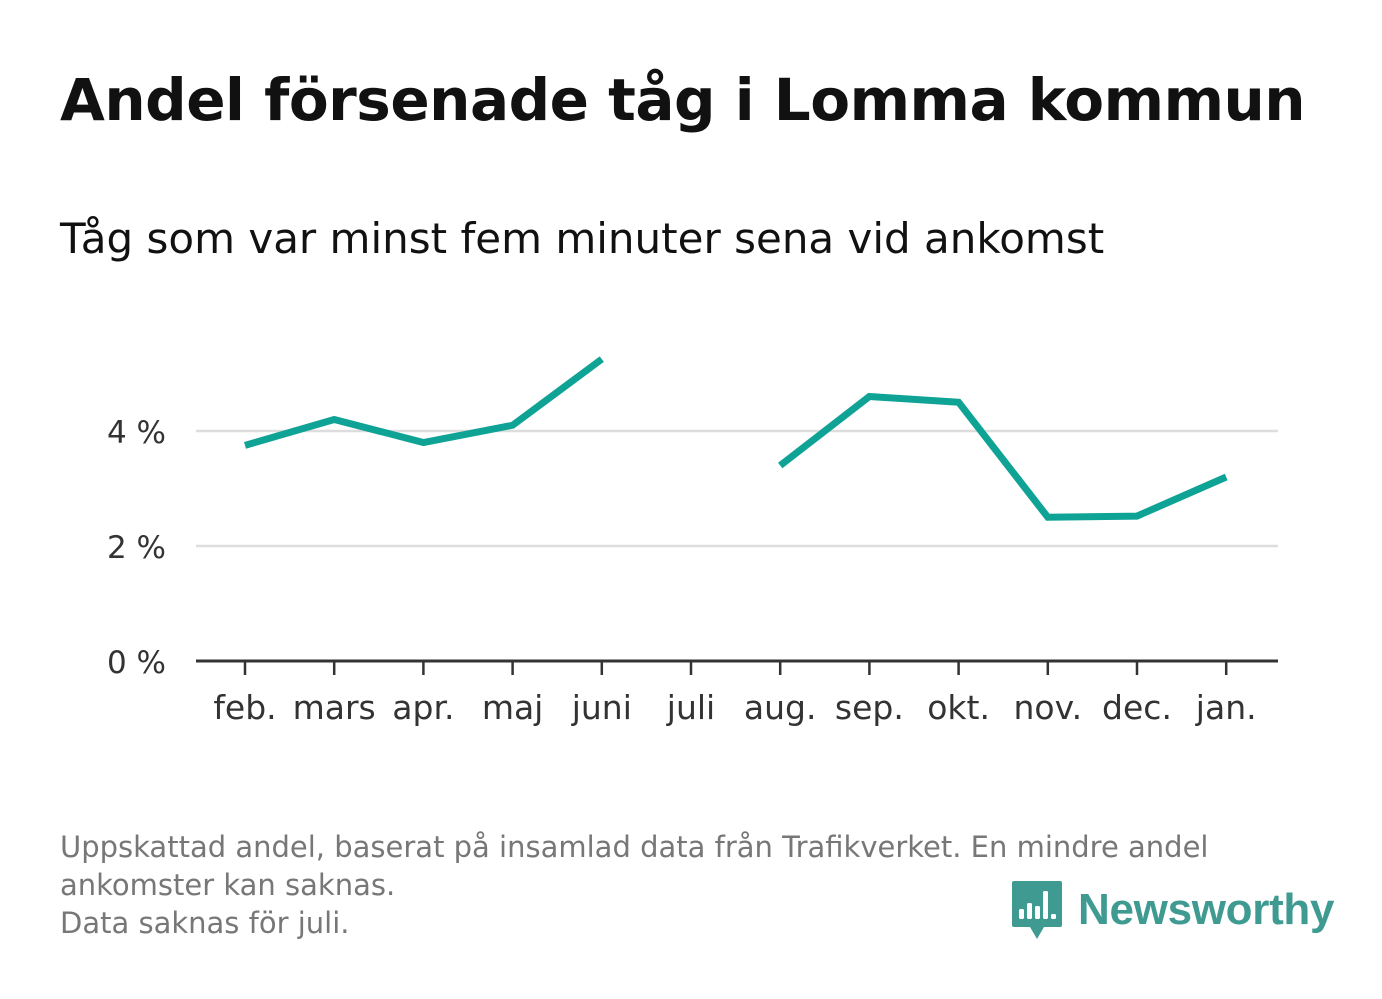 The image size is (1382, 999). I want to click on logo-text: Newsworthy, so click(1206, 909).